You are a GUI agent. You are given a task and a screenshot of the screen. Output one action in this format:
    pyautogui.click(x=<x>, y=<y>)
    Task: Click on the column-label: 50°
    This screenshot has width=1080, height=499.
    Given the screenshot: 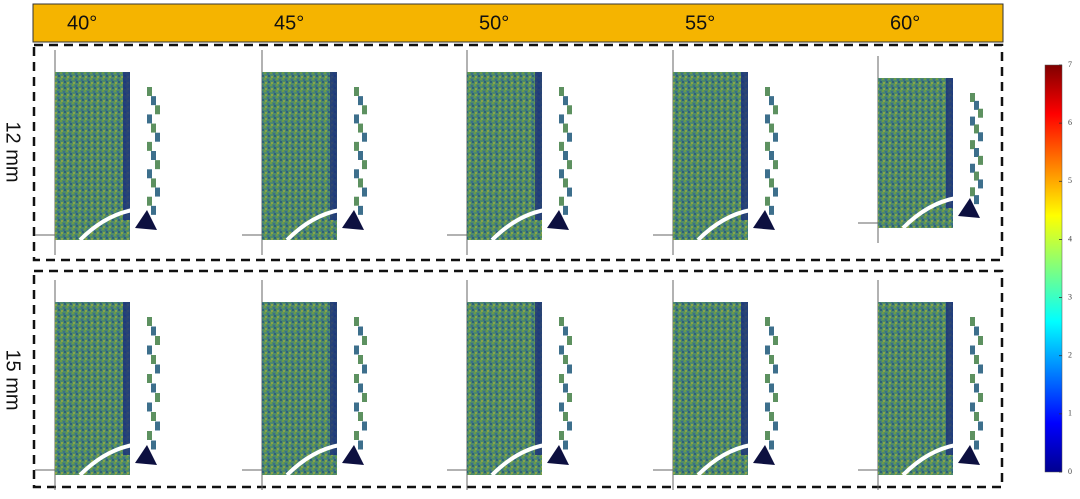 What is the action you would take?
    pyautogui.click(x=494, y=23)
    